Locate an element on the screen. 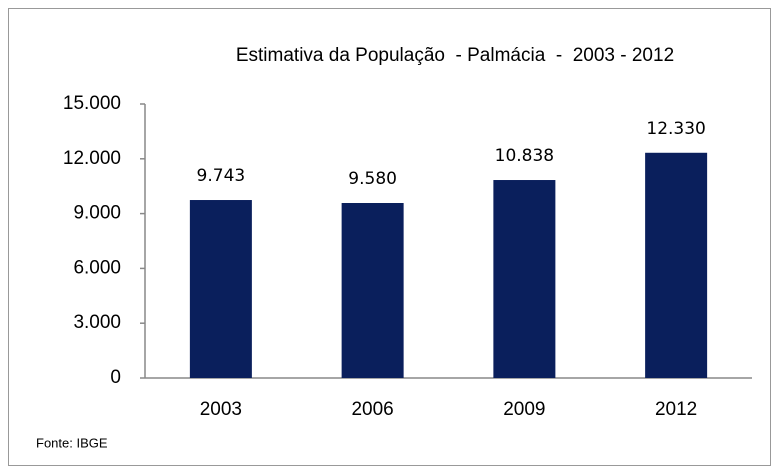 Image resolution: width=773 pixels, height=474 pixels. y-tick-label: 12.000 is located at coordinates (92, 158).